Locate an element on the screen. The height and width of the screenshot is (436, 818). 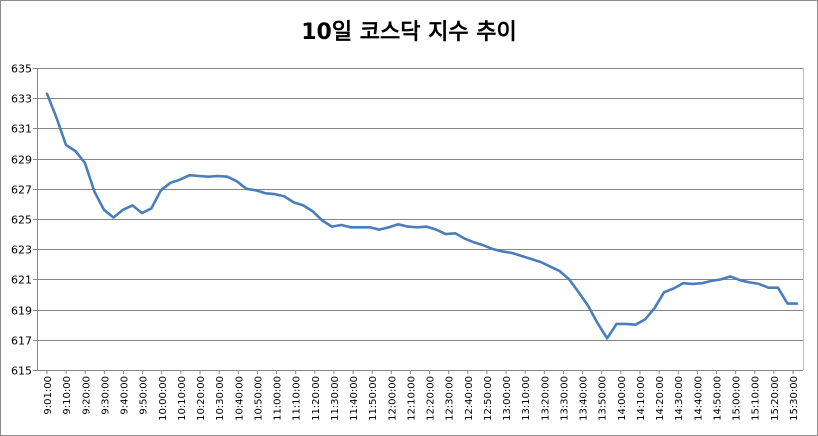
x-tick-label: 13:20:00 is located at coordinates (545, 398).